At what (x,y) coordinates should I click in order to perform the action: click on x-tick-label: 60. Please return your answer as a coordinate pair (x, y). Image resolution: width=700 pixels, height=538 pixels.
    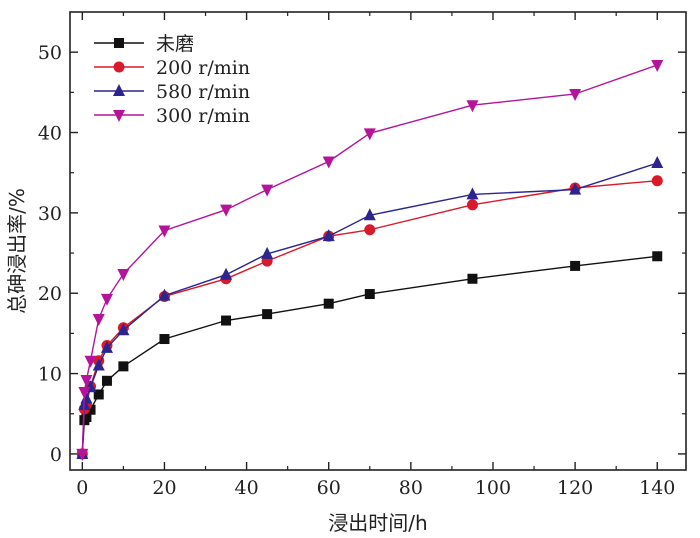
    Looking at the image, I should click on (329, 488).